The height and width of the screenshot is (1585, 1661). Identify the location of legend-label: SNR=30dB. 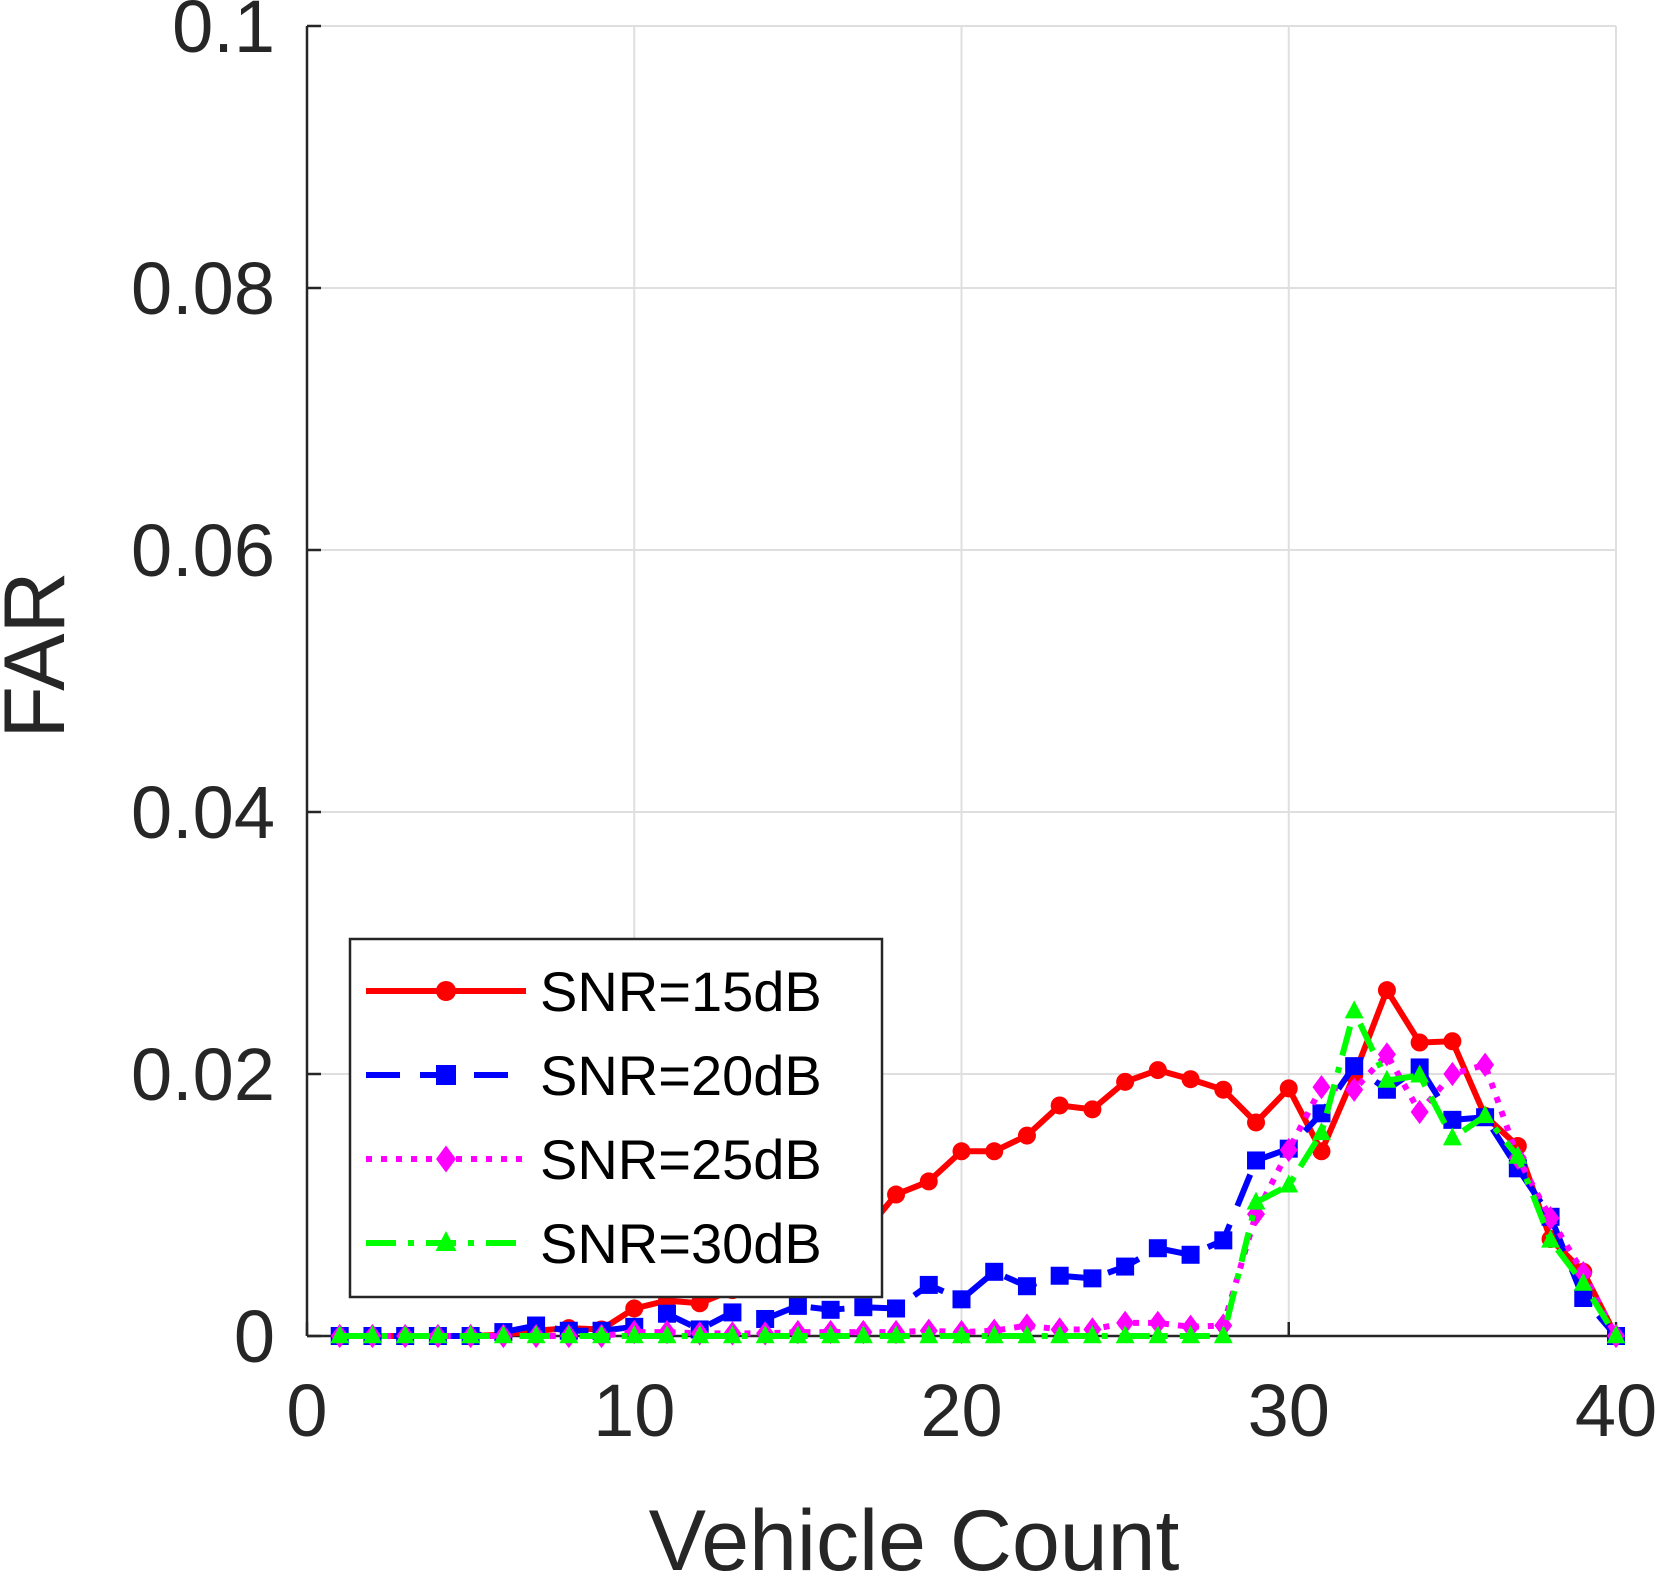
(681, 1243).